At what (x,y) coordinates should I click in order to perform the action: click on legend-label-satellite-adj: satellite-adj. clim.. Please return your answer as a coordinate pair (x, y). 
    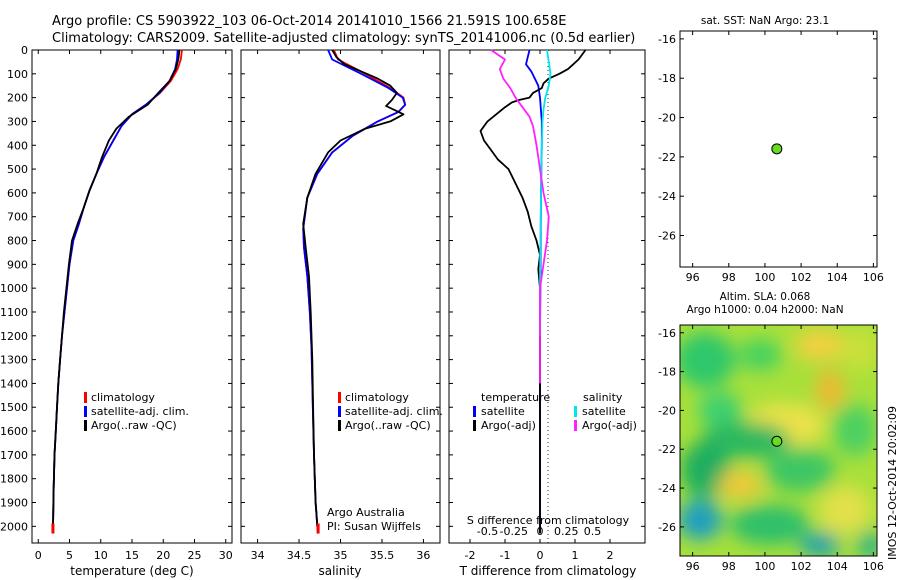
    Looking at the image, I should click on (394, 411).